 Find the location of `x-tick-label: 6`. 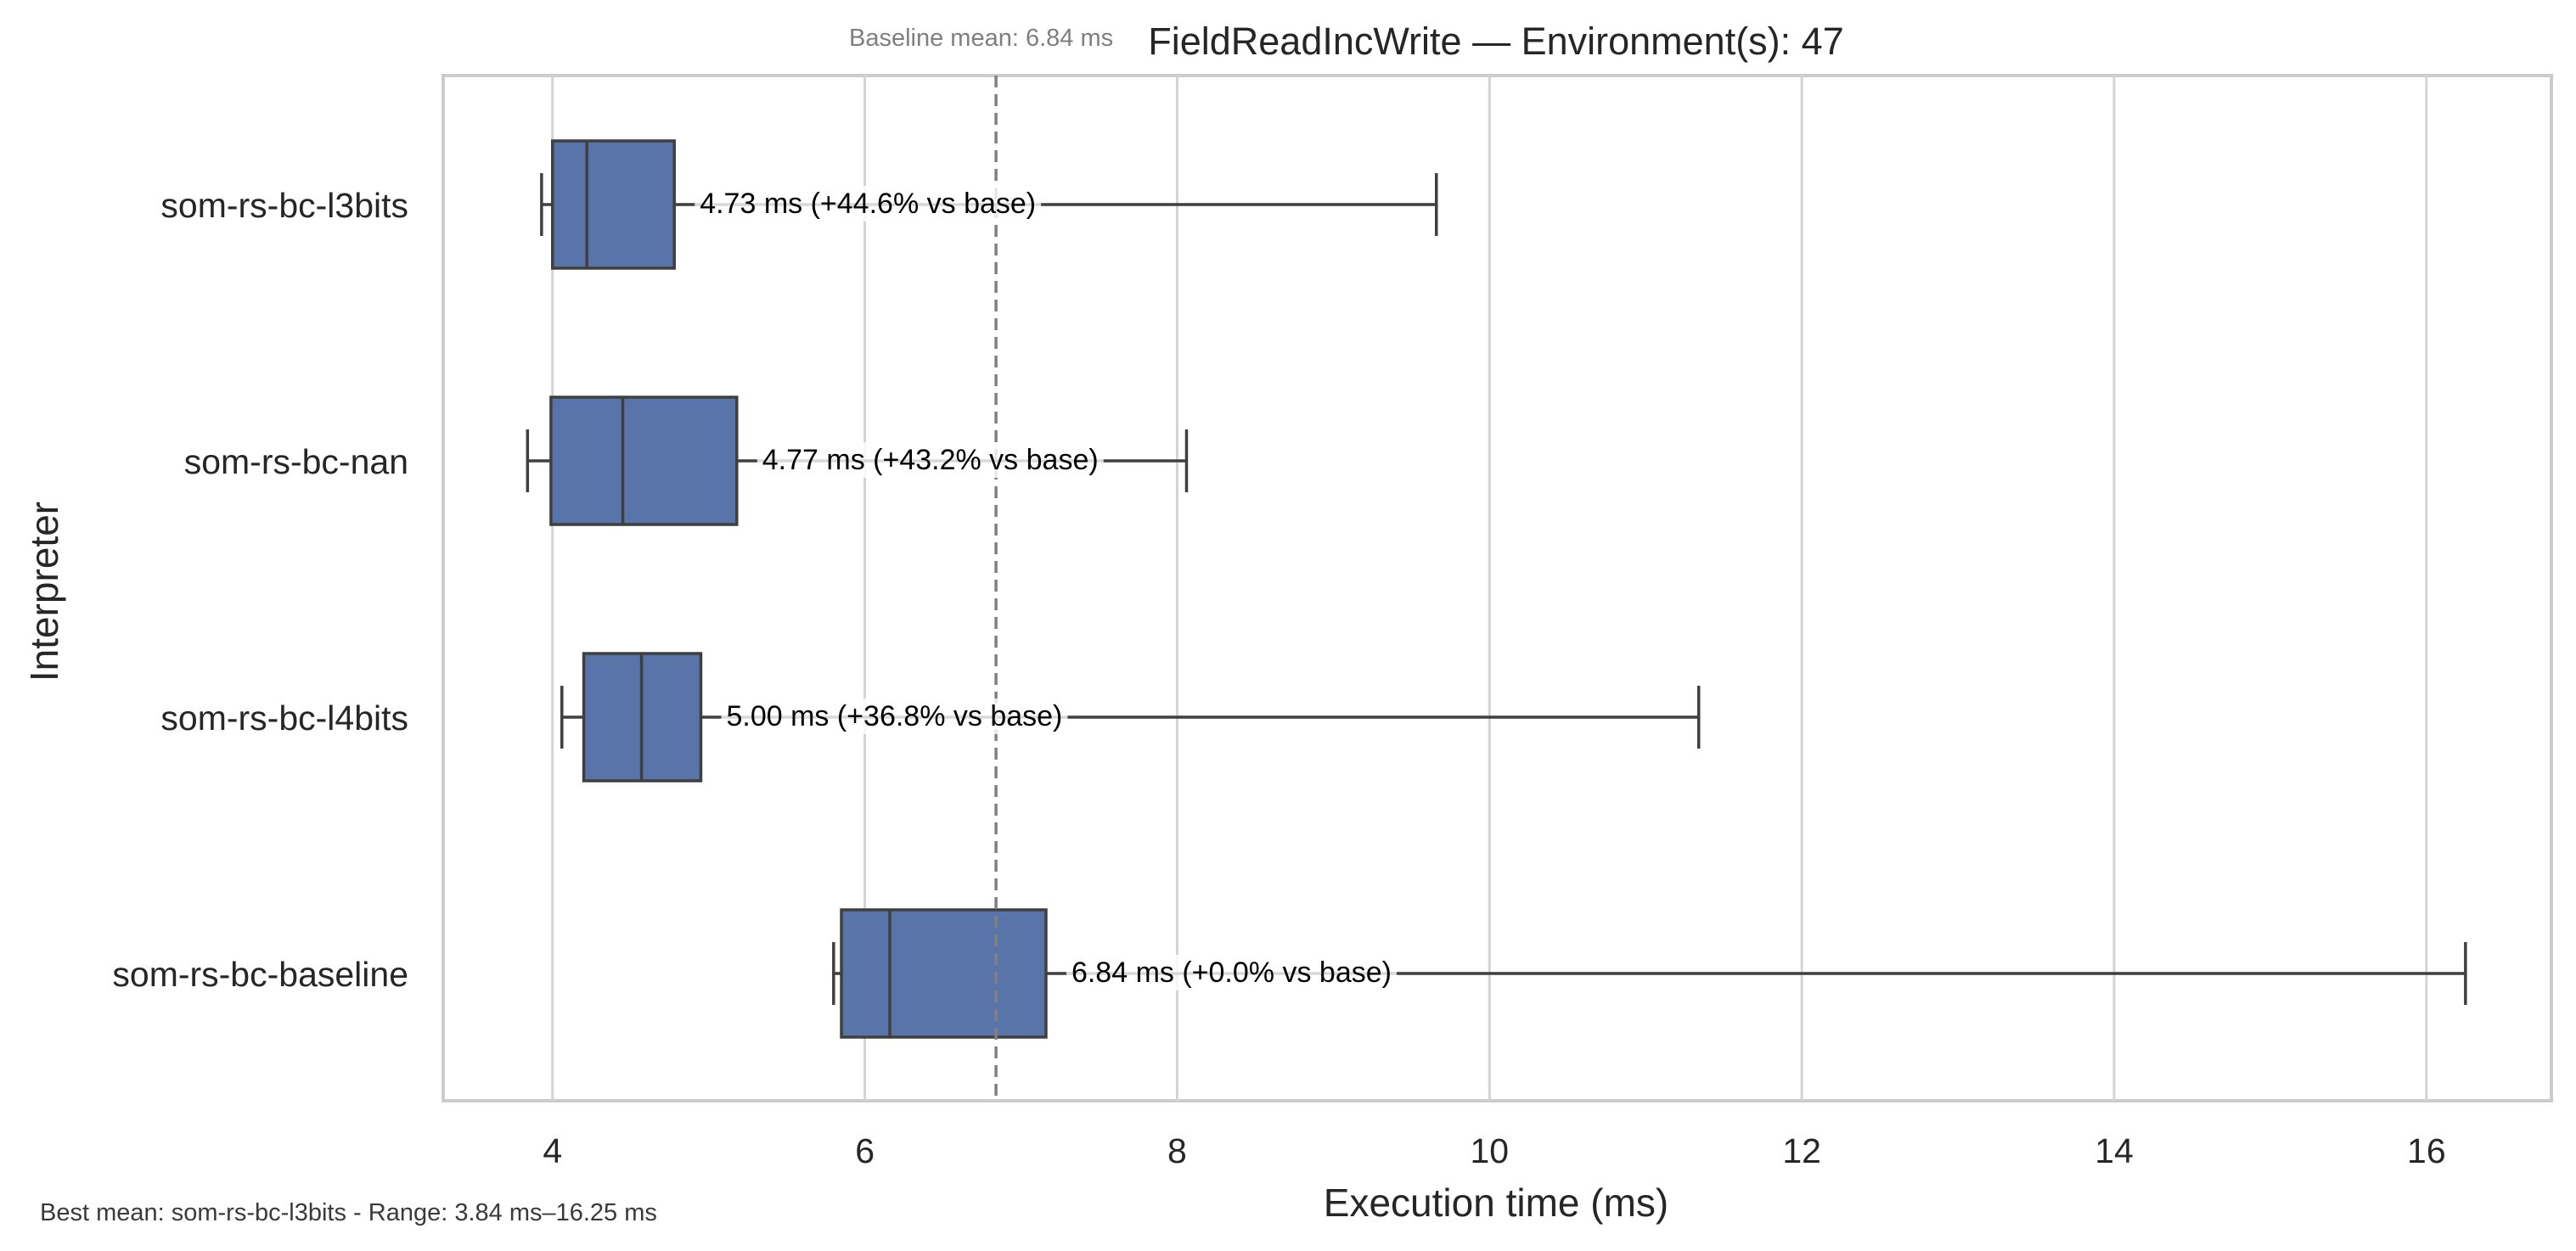

x-tick-label: 6 is located at coordinates (865, 1150).